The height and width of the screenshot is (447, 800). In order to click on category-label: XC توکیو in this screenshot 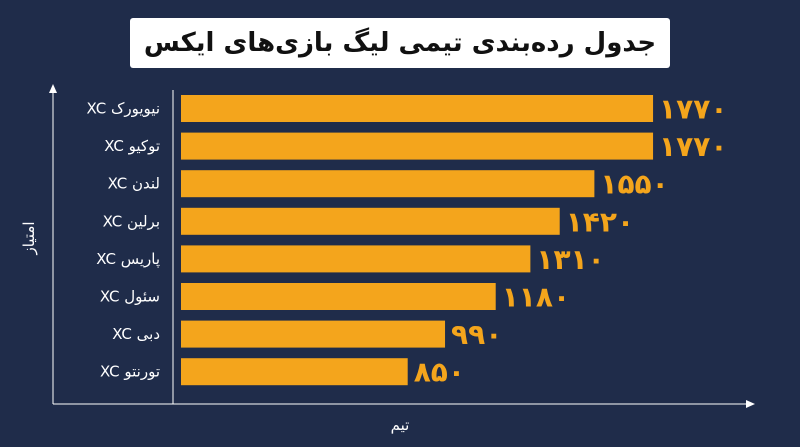, I will do `click(132, 146)`.